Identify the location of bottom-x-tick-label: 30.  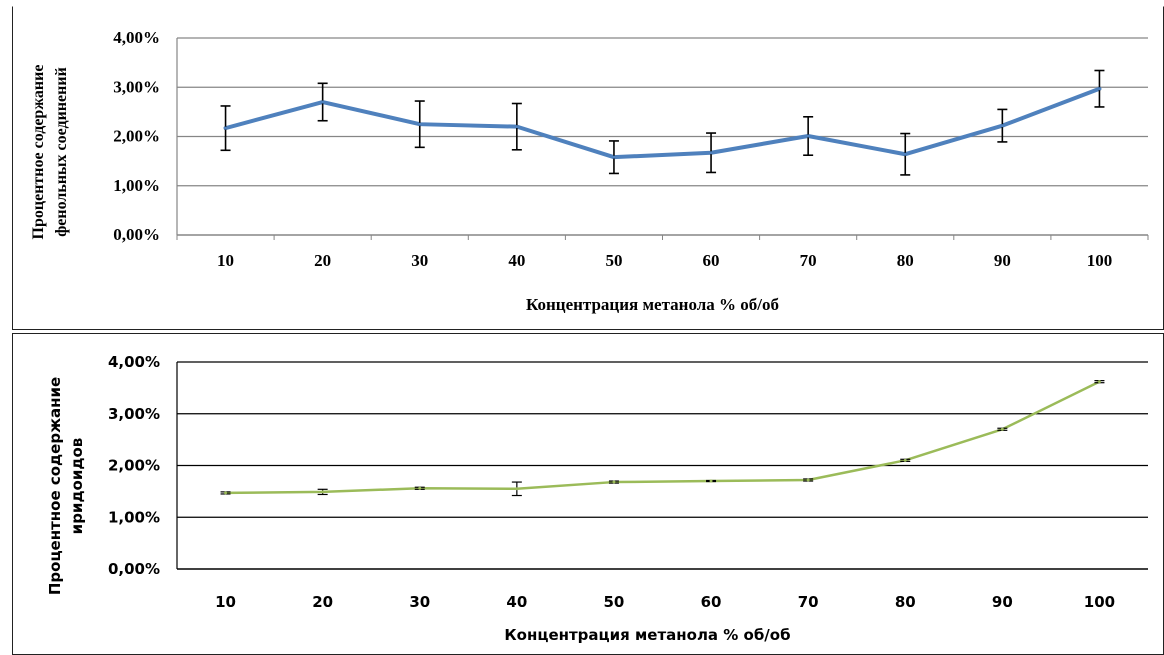
(419, 602).